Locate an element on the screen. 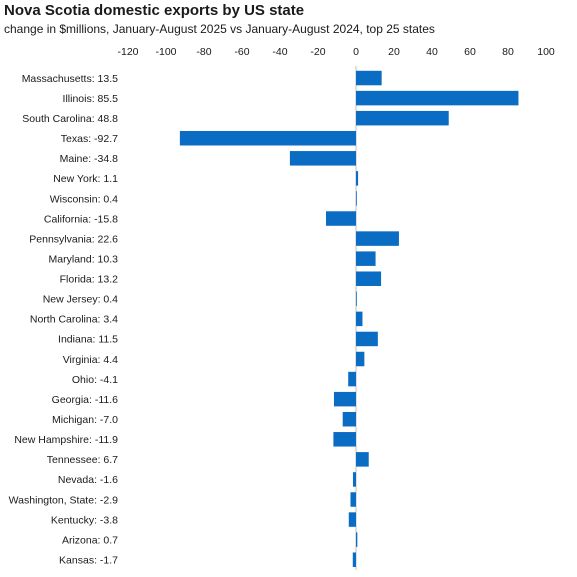 The image size is (577, 577). category-label: Illinois: 85.5 is located at coordinates (91, 99).